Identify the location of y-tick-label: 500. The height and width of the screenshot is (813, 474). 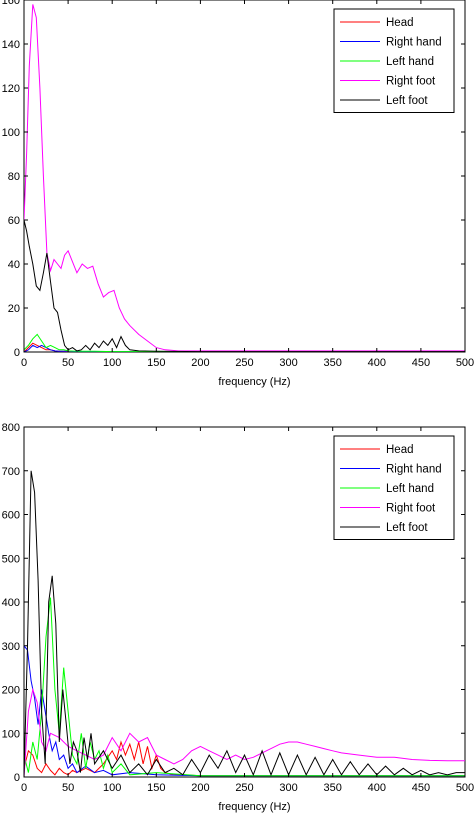
(11, 559).